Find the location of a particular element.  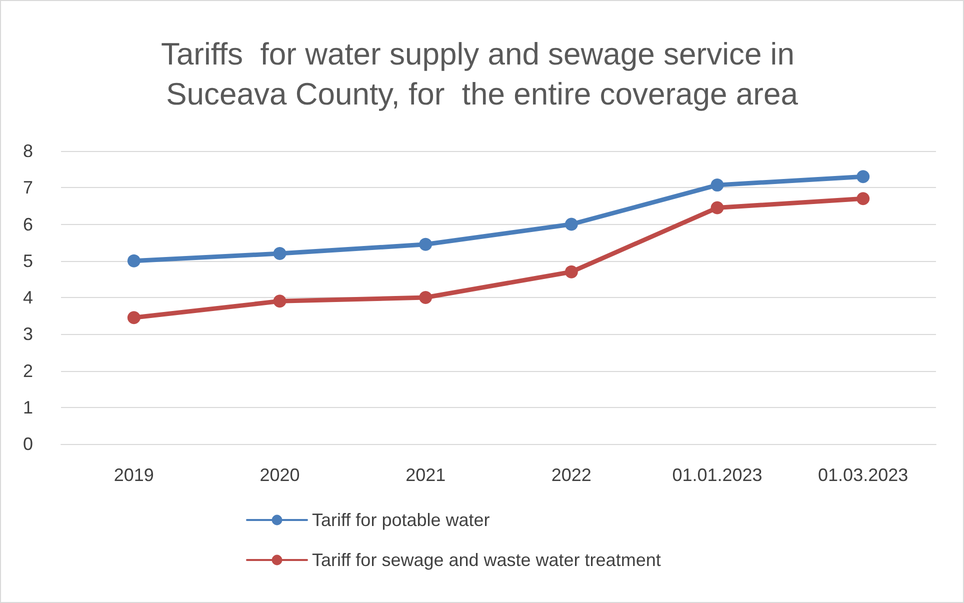

chart-title: Tariffs for water supply and sewage service in Suceava County, for the entire coverage area is located at coordinates (482, 74).